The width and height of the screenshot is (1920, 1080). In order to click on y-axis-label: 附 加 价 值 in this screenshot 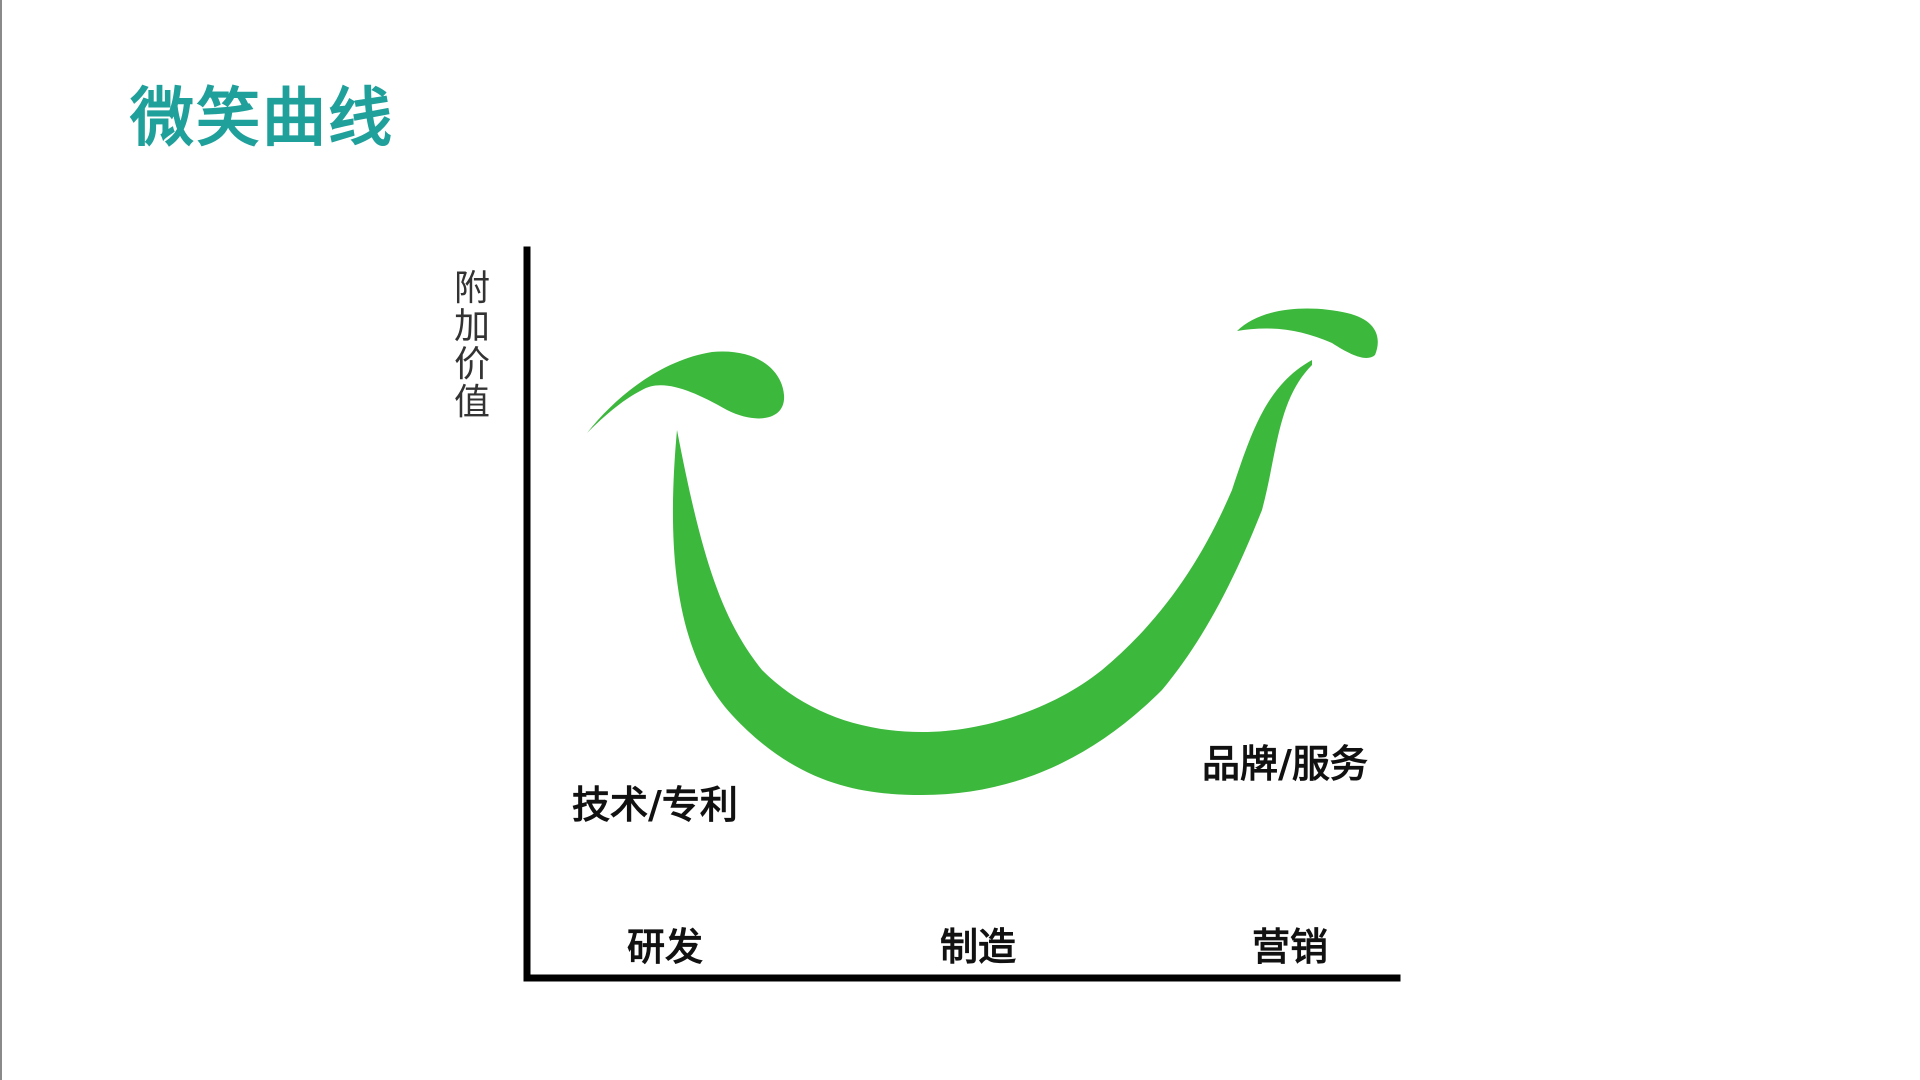, I will do `click(474, 345)`.